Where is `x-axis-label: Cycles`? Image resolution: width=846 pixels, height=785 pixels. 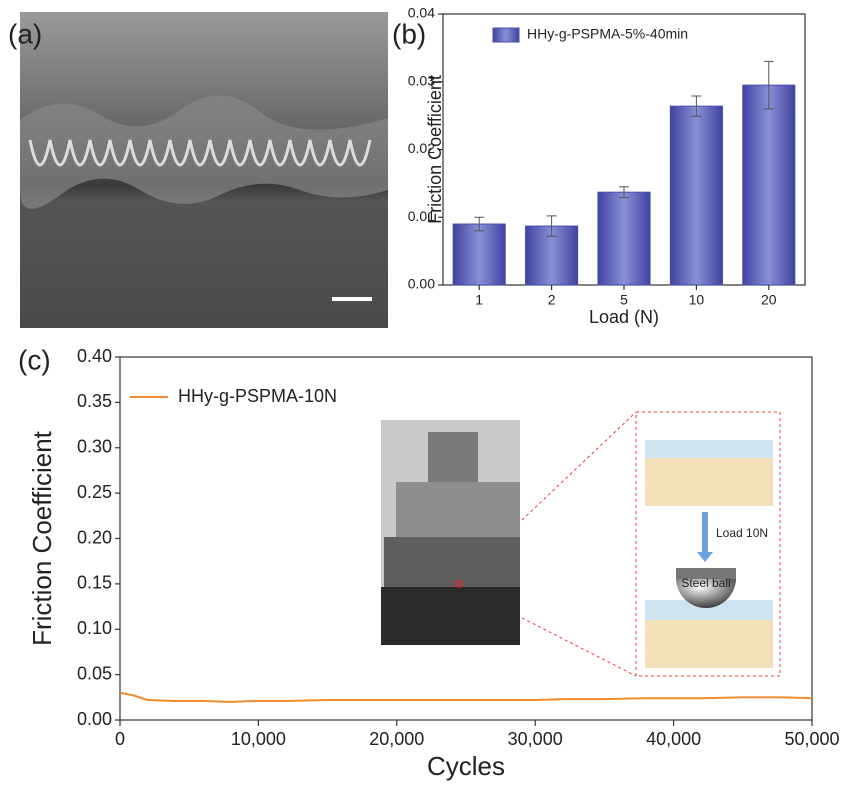 x-axis-label: Cycles is located at coordinates (466, 766).